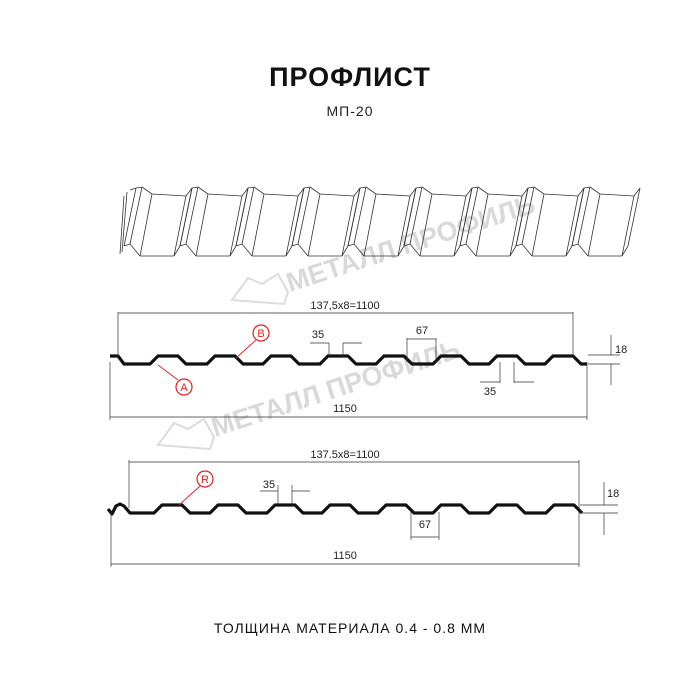 This screenshot has height=700, width=700. Describe the element at coordinates (350, 628) in the screenshot. I see `material-thickness-note: ТОЛЩИНА МАТЕРИАЛА 0.4 - 0.8 ММ` at that location.